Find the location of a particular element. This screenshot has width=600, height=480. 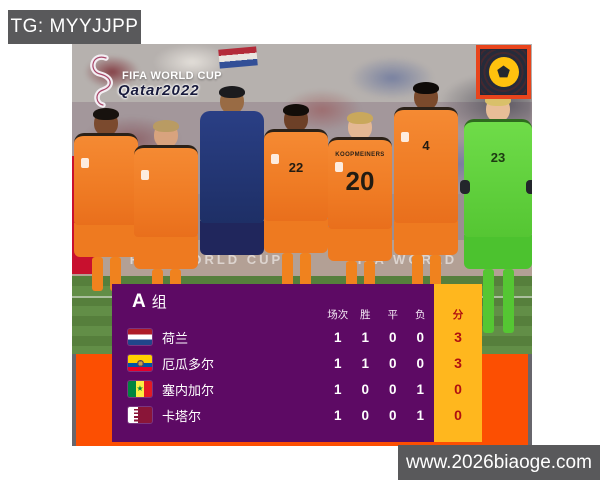

shirt-name: KOOPMEINERS is located at coordinates (360, 155).